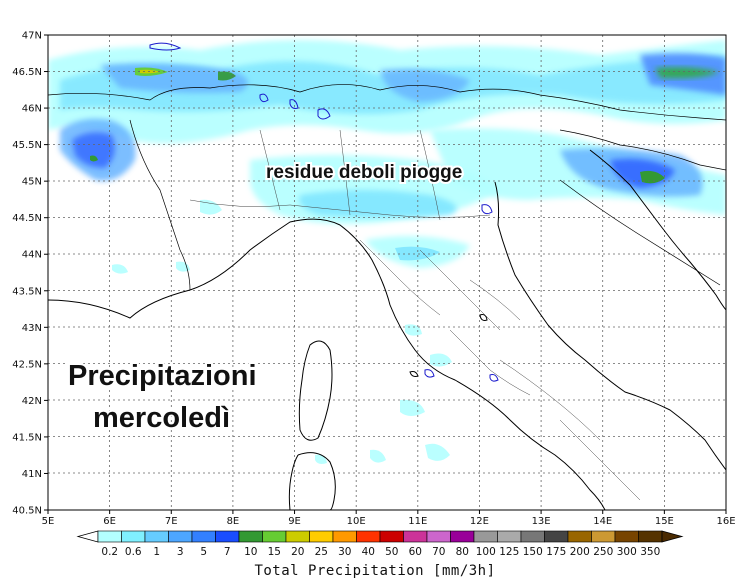  Describe the element at coordinates (250, 552) in the screenshot. I see `colorbar-label: 10` at that location.